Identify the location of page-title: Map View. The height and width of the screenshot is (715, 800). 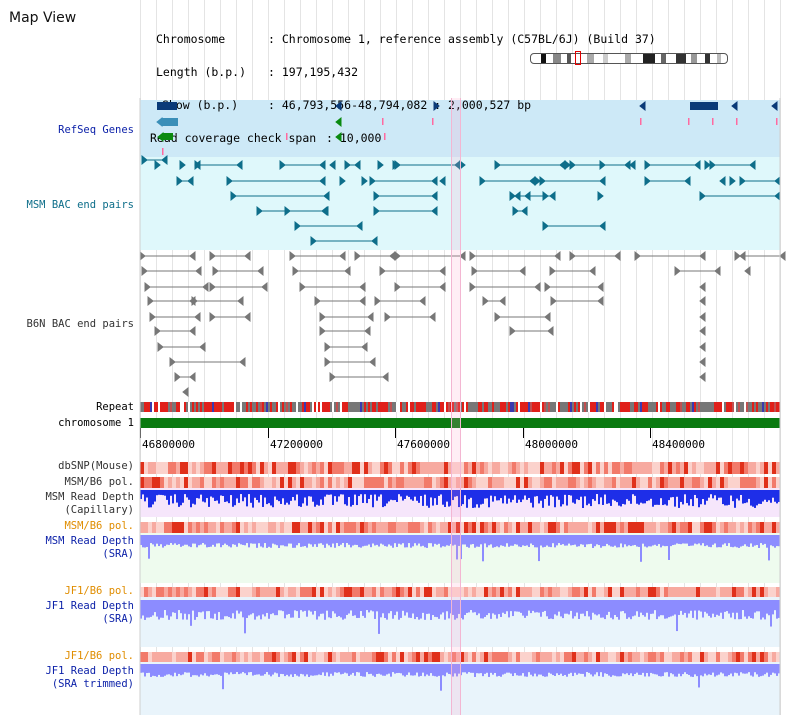
(43, 18).